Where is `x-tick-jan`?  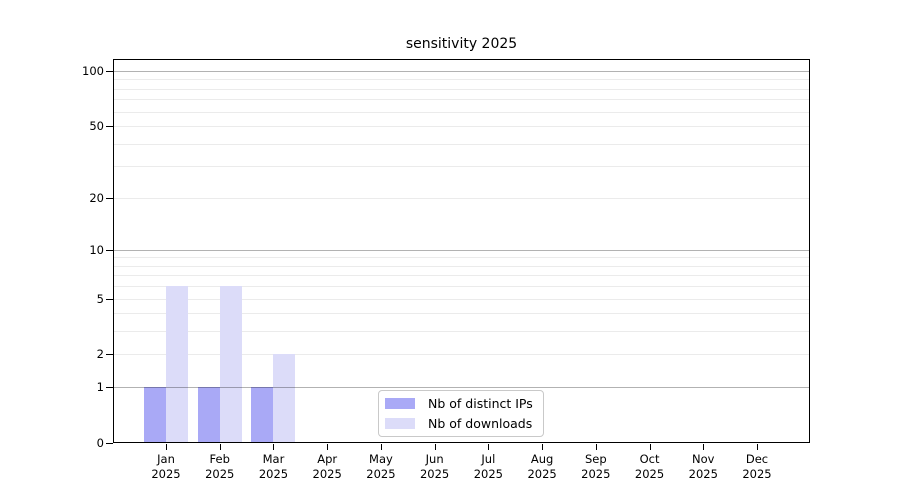
x-tick-jan is located at coordinates (166, 447).